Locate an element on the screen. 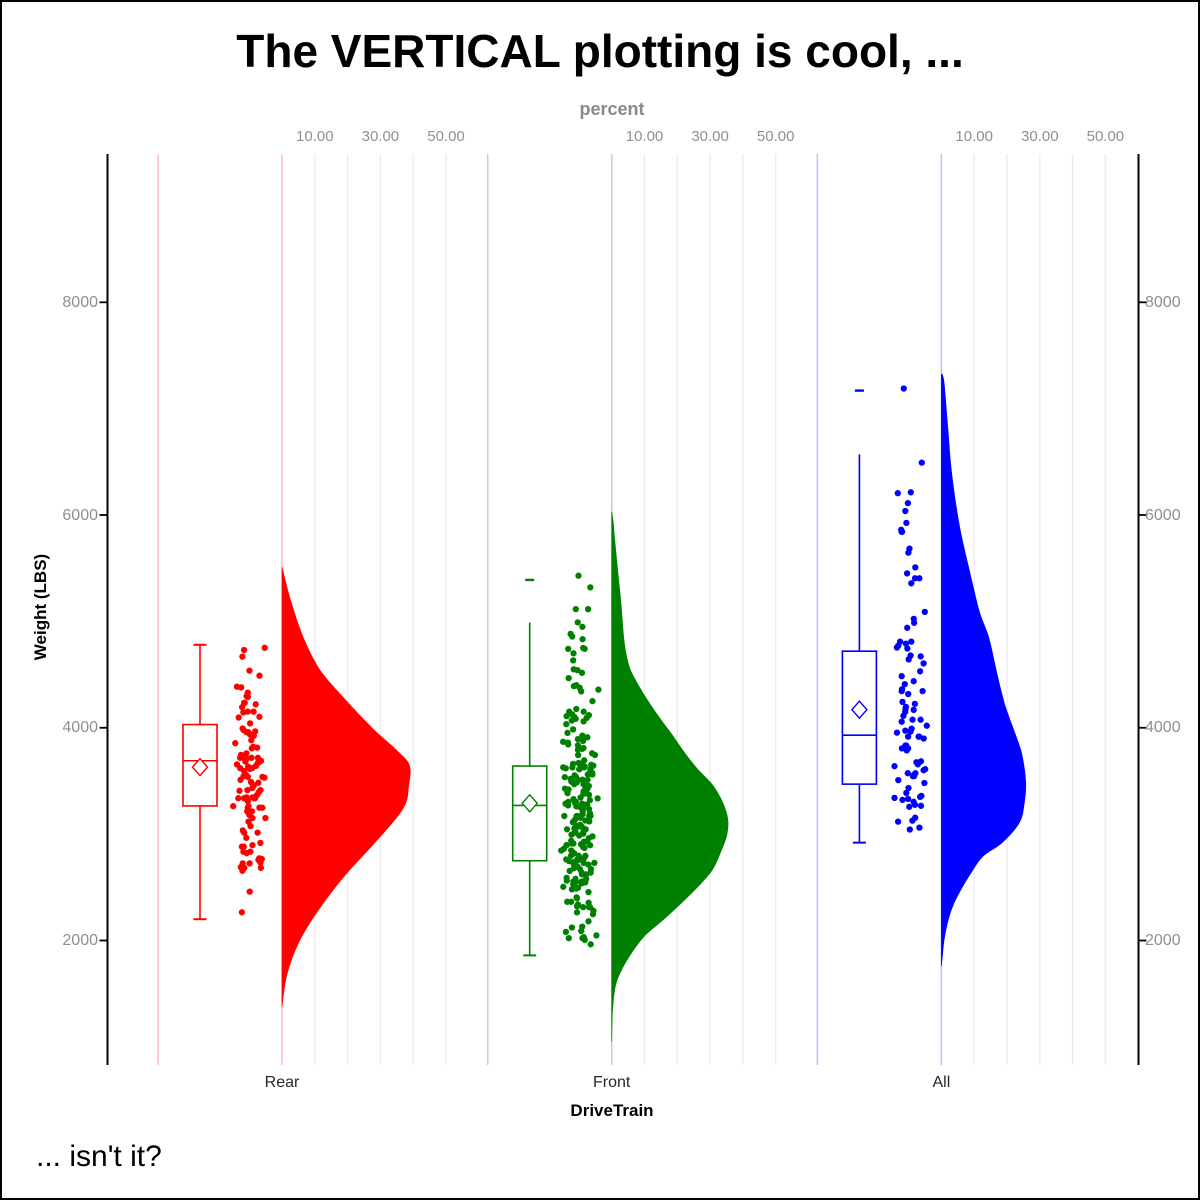 The image size is (1200, 1200). scatter-all is located at coordinates (910, 609).